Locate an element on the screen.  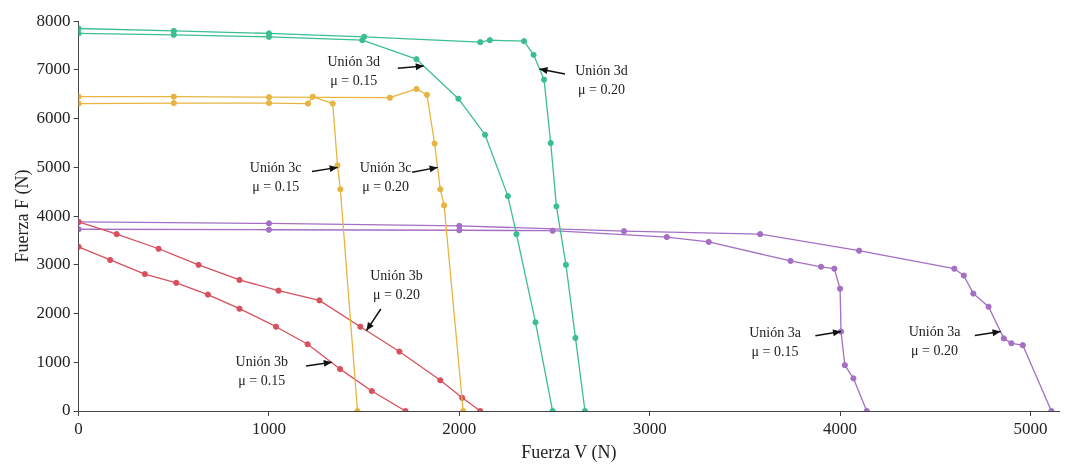
y-tick-label: 8000 is located at coordinates (53, 20).